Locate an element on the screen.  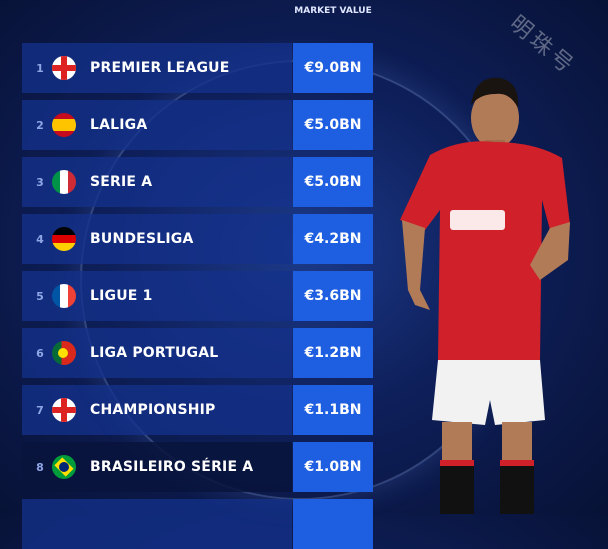
table-row: 1 PREMIER LEAGUE €9.0BN is located at coordinates (197, 68).